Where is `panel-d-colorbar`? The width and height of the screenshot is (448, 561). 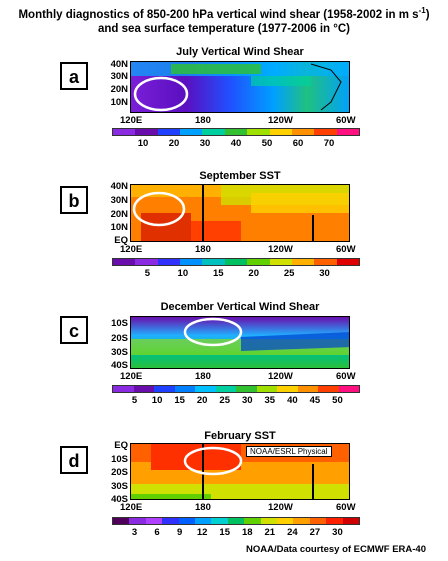
panel-d-colorbar is located at coordinates (236, 521).